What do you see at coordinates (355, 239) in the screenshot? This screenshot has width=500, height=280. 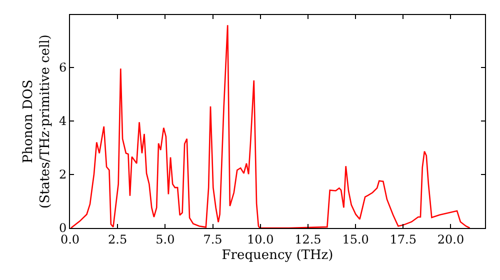 I see `x-tick-label: 15.0` at bounding box center [355, 239].